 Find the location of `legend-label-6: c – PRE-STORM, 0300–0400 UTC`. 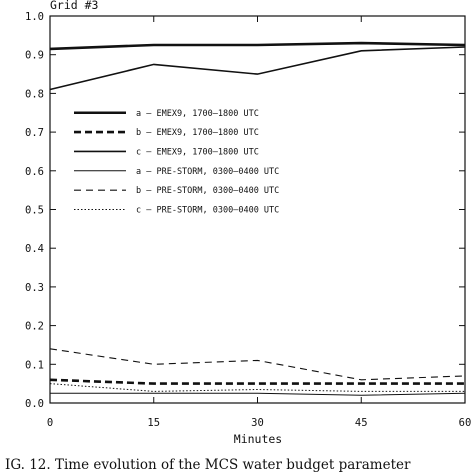

legend-label-6: c – PRE-STORM, 0300–0400 UTC is located at coordinates (207, 211).